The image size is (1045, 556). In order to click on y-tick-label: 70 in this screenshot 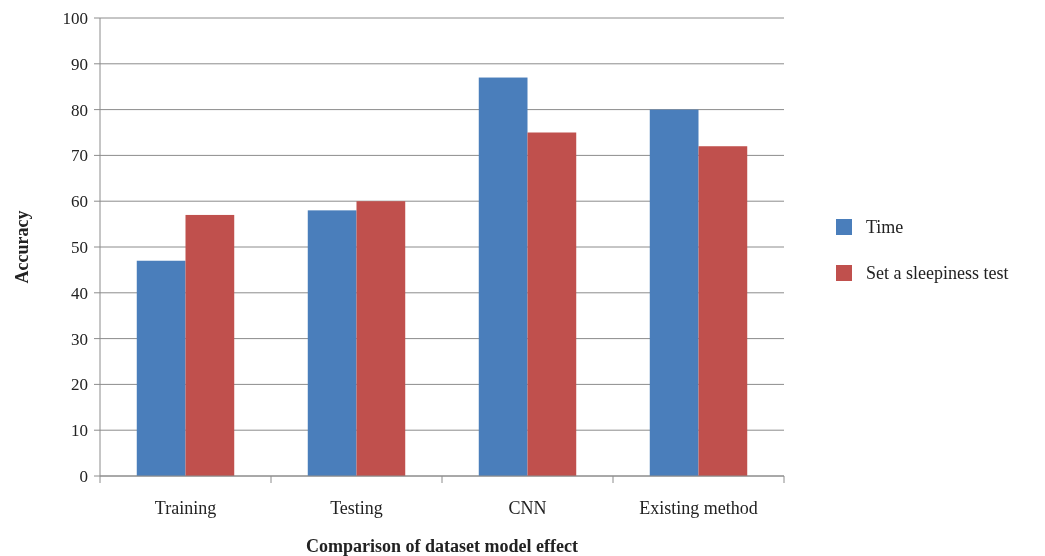, I will do `click(79, 156)`.